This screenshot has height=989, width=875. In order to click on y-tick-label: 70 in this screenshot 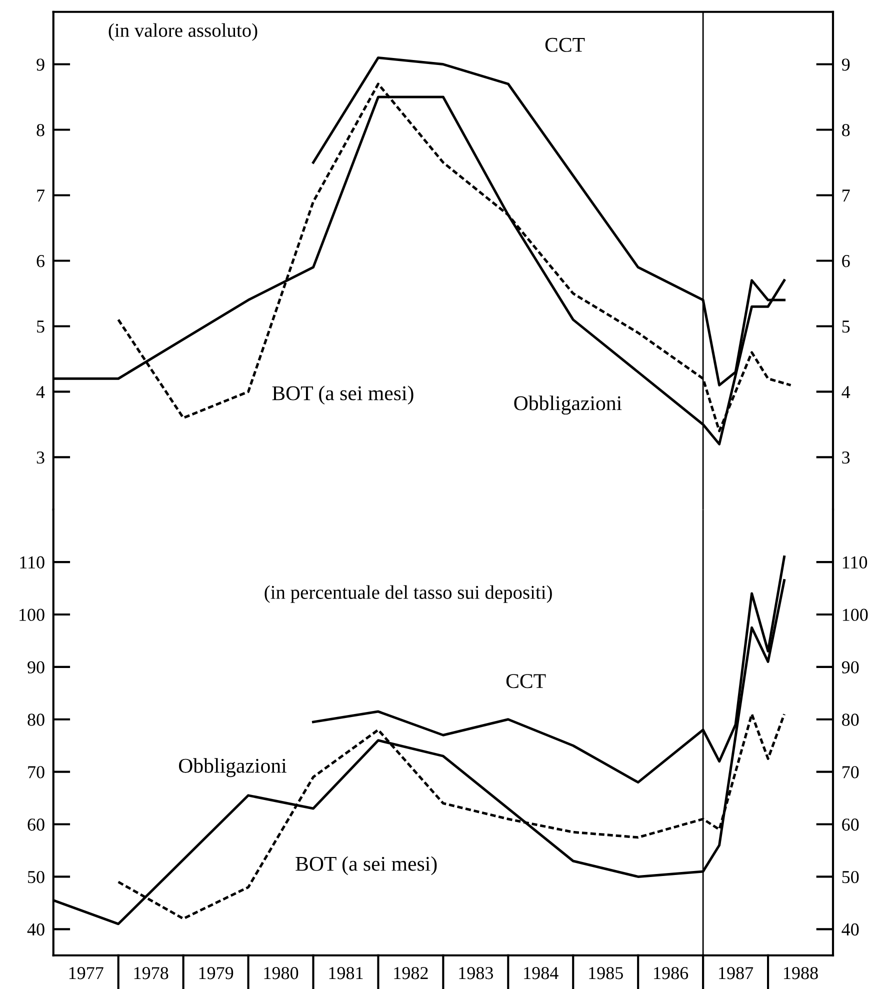, I will do `click(36, 772)`.